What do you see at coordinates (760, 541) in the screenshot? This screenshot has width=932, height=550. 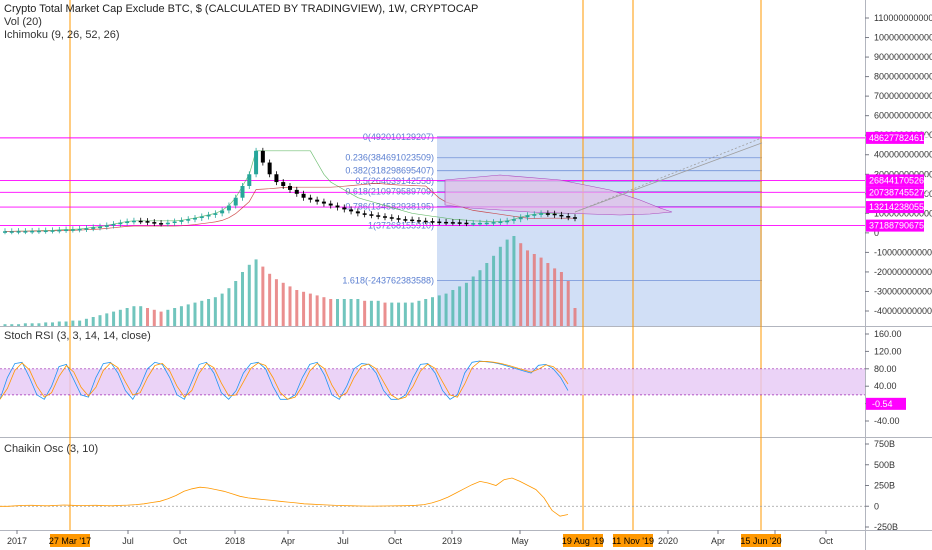 I see `date-marker-label: 15 Jun '20` at bounding box center [760, 541].